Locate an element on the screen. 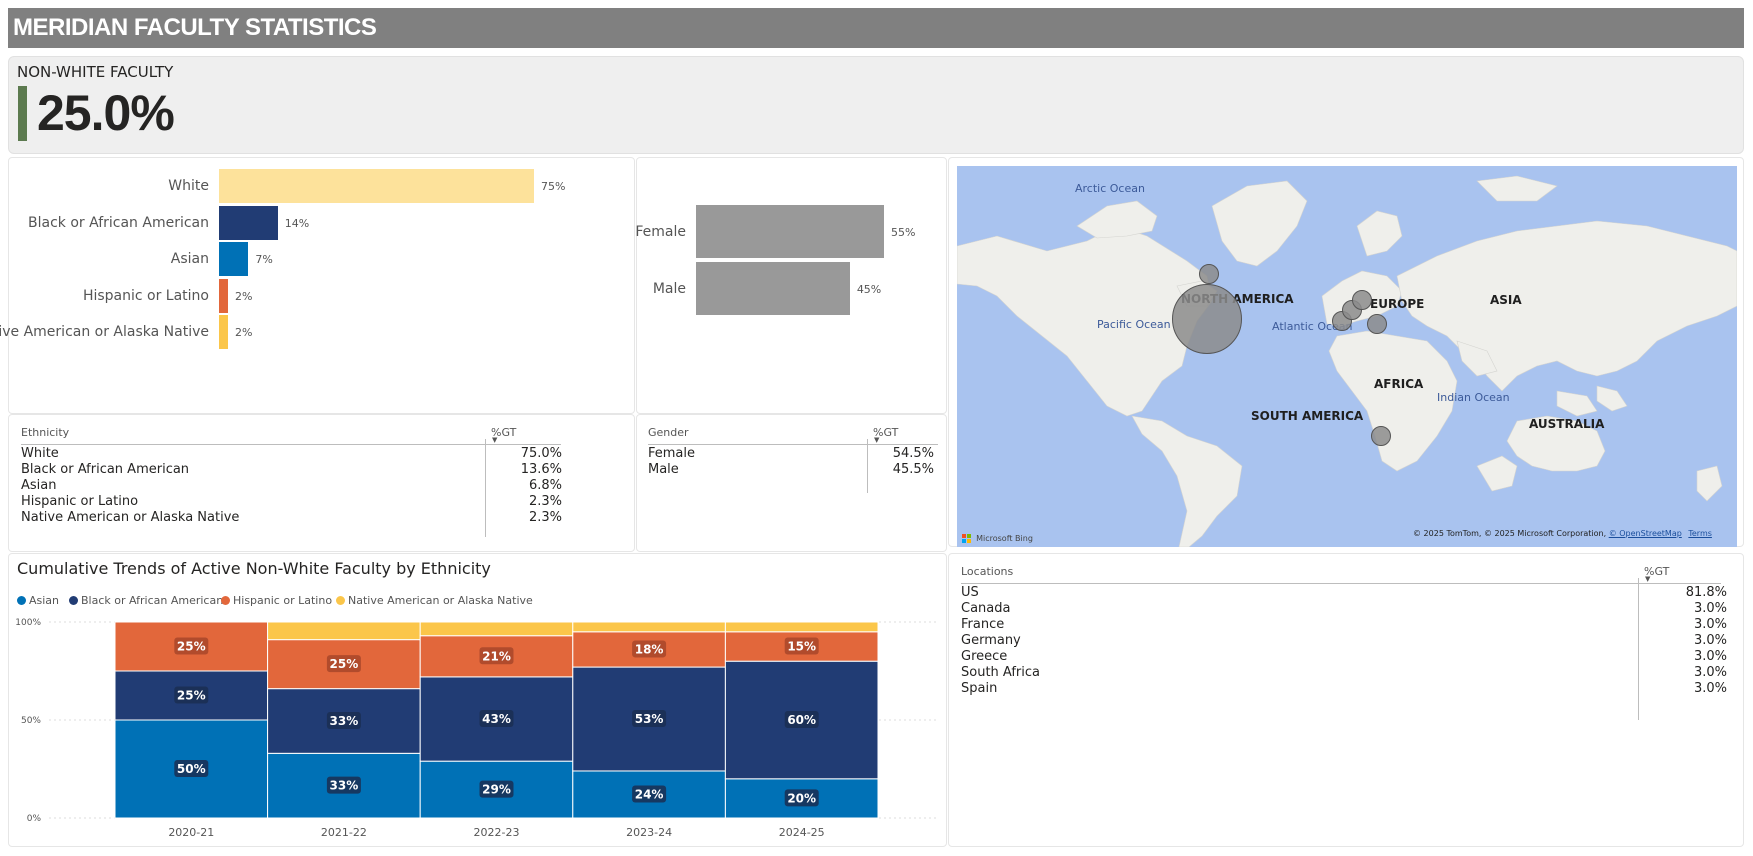  row-name: Male is located at coordinates (663, 469).